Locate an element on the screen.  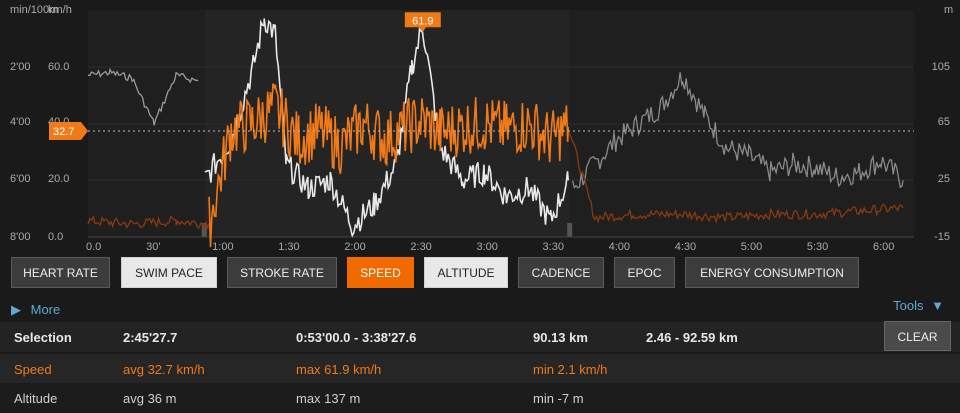
speed-max: max 61.9 km/h is located at coordinates (339, 369).